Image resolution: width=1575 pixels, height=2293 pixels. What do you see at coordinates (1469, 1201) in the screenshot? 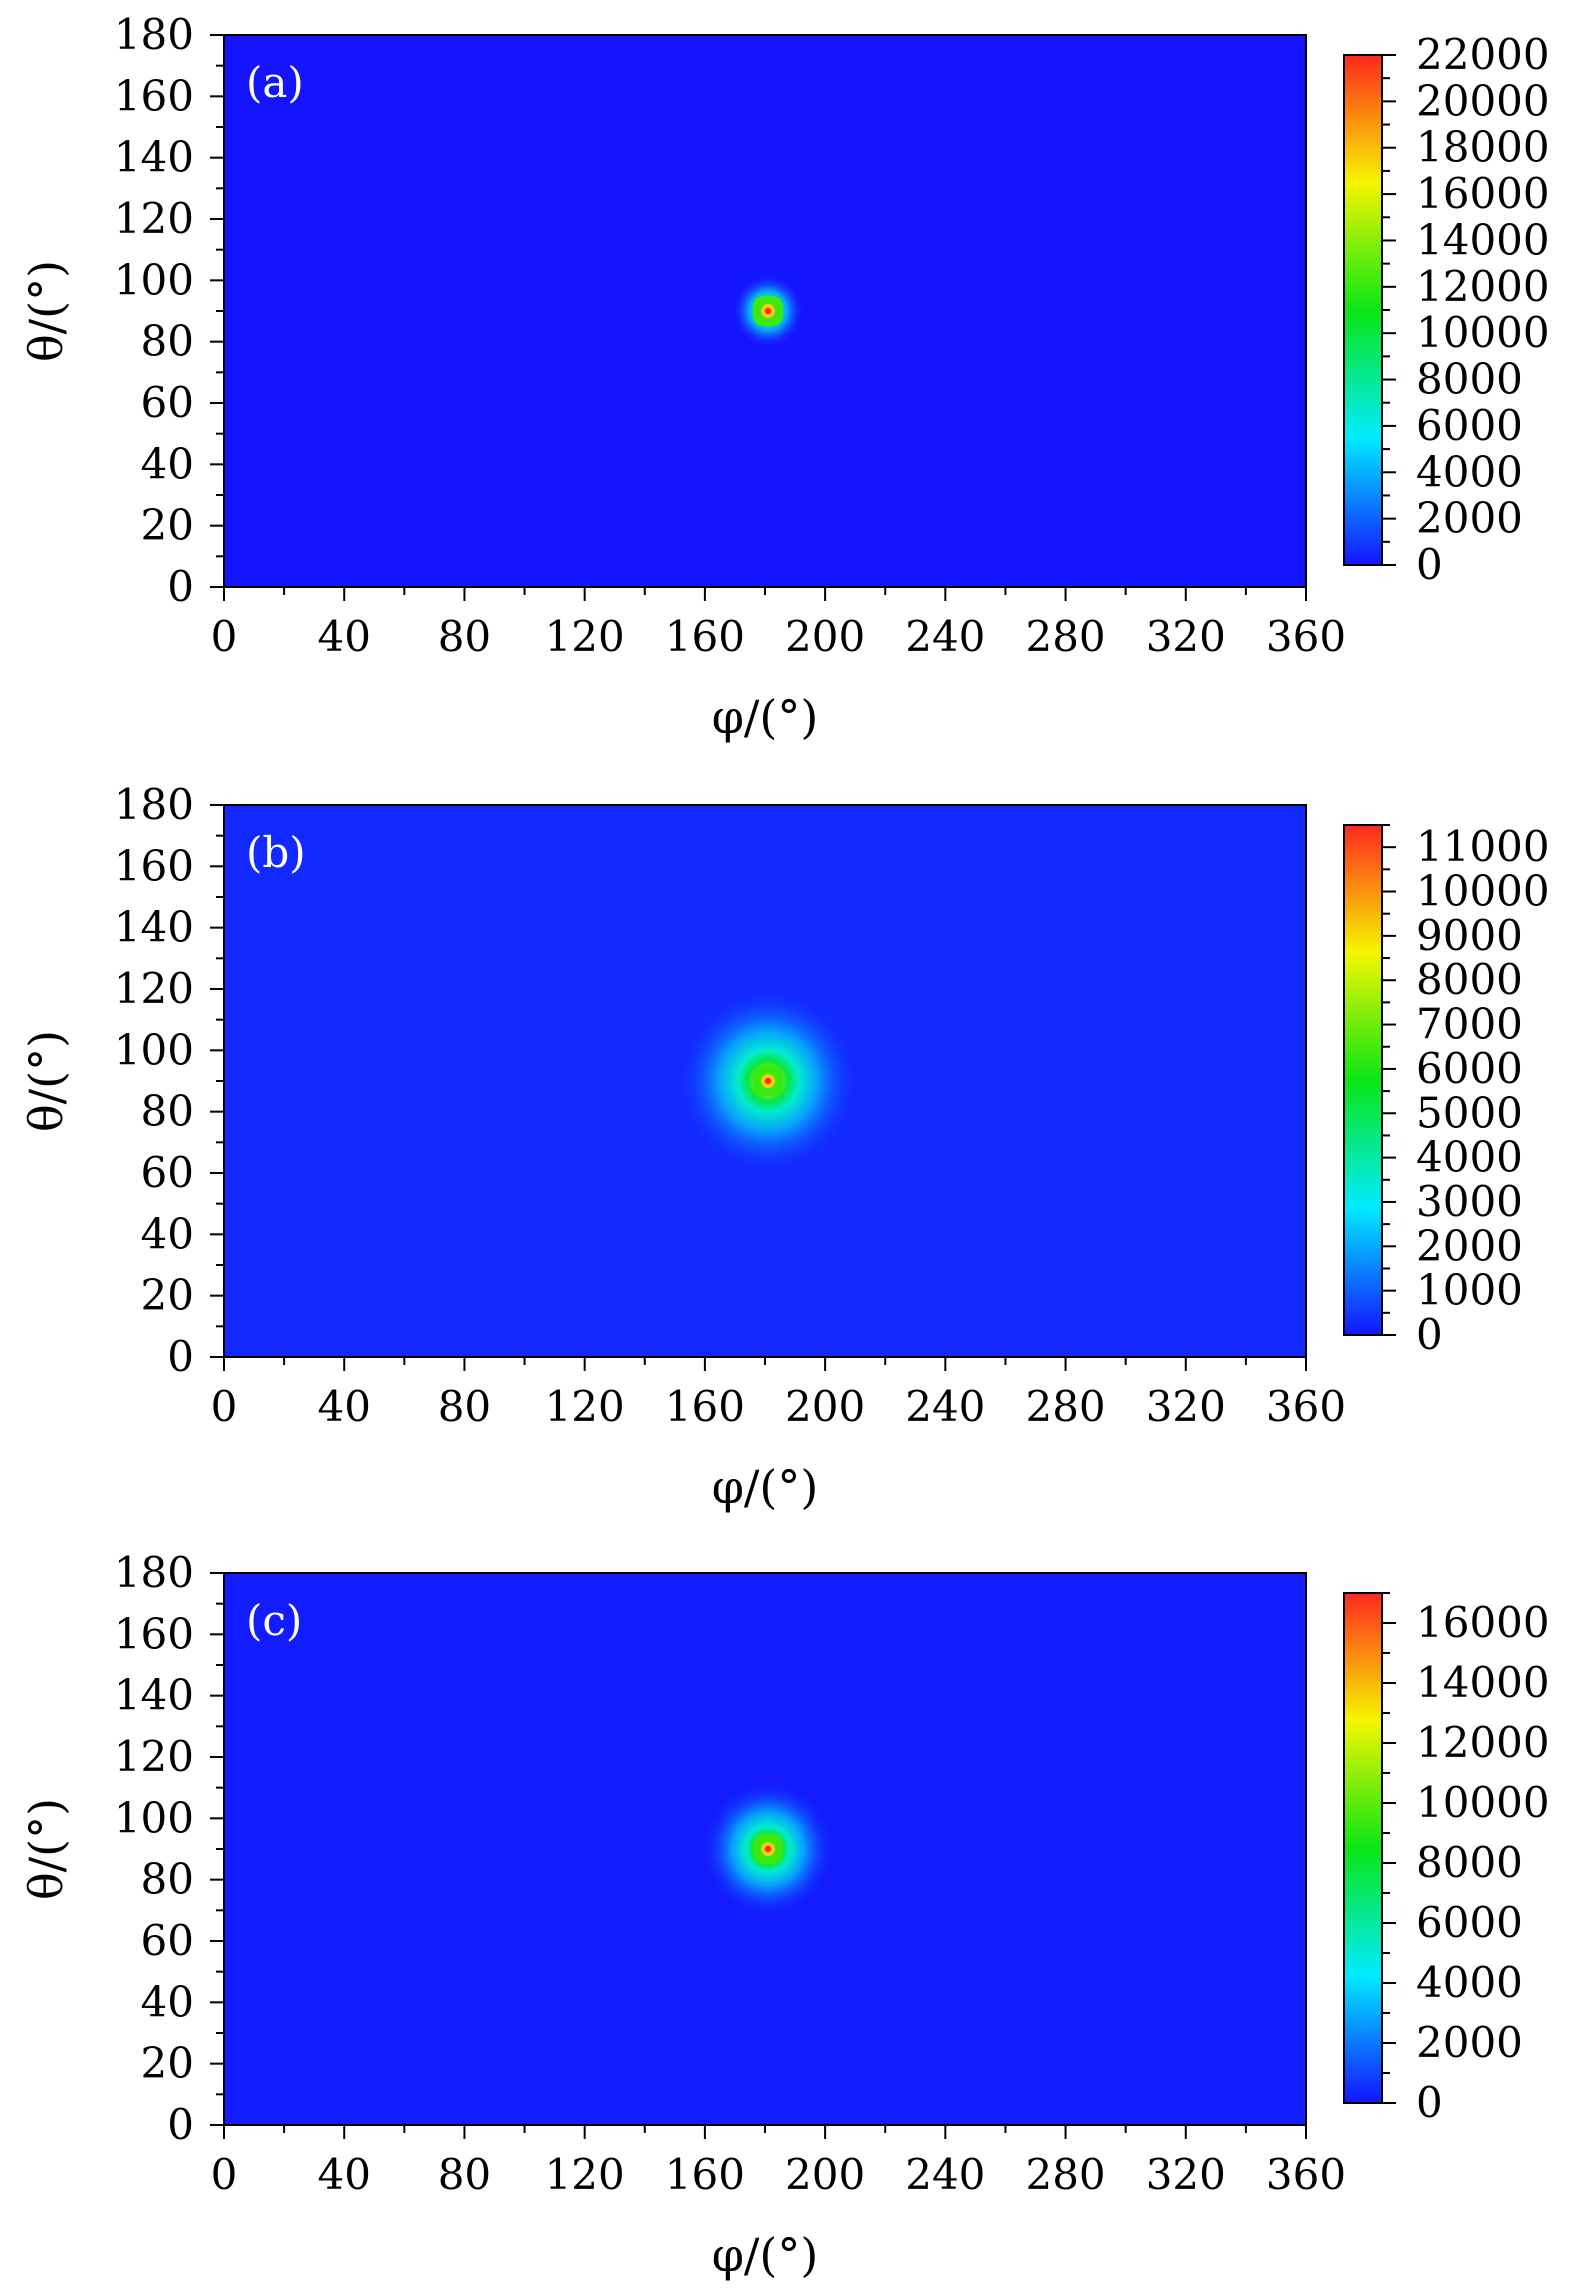
I see `colorbar-tick-label: 3000` at bounding box center [1469, 1201].